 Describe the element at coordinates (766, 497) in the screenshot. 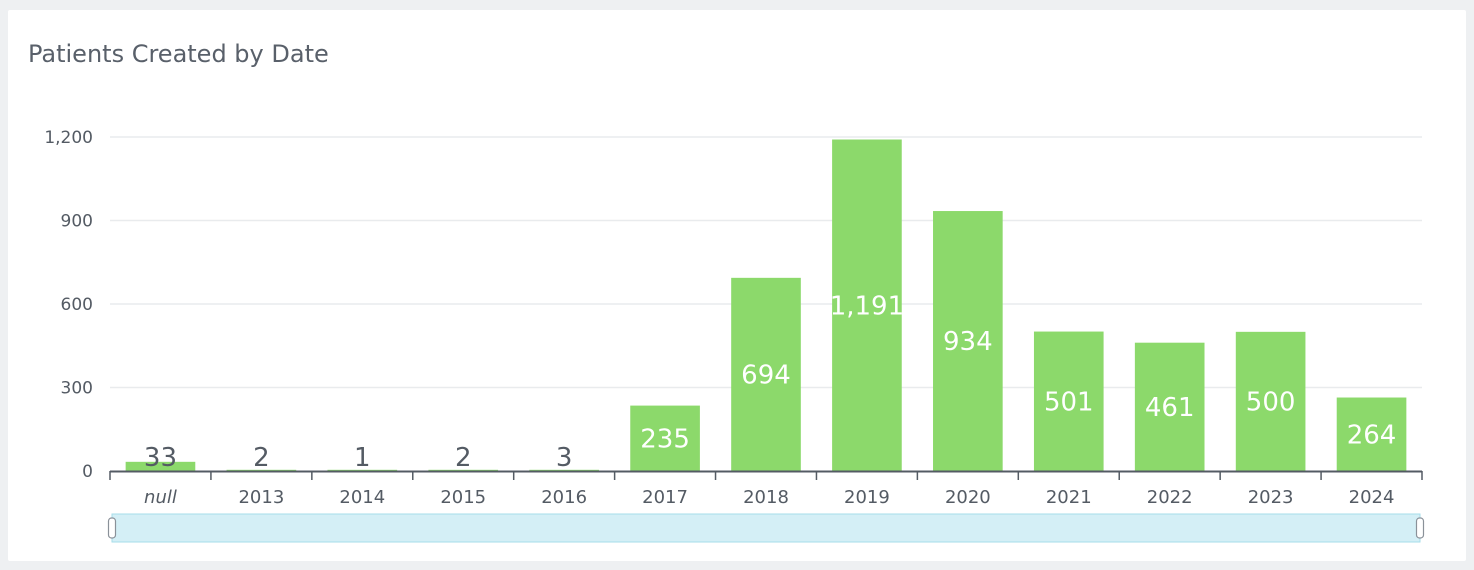

I see `x-tick-label: 2018` at that location.